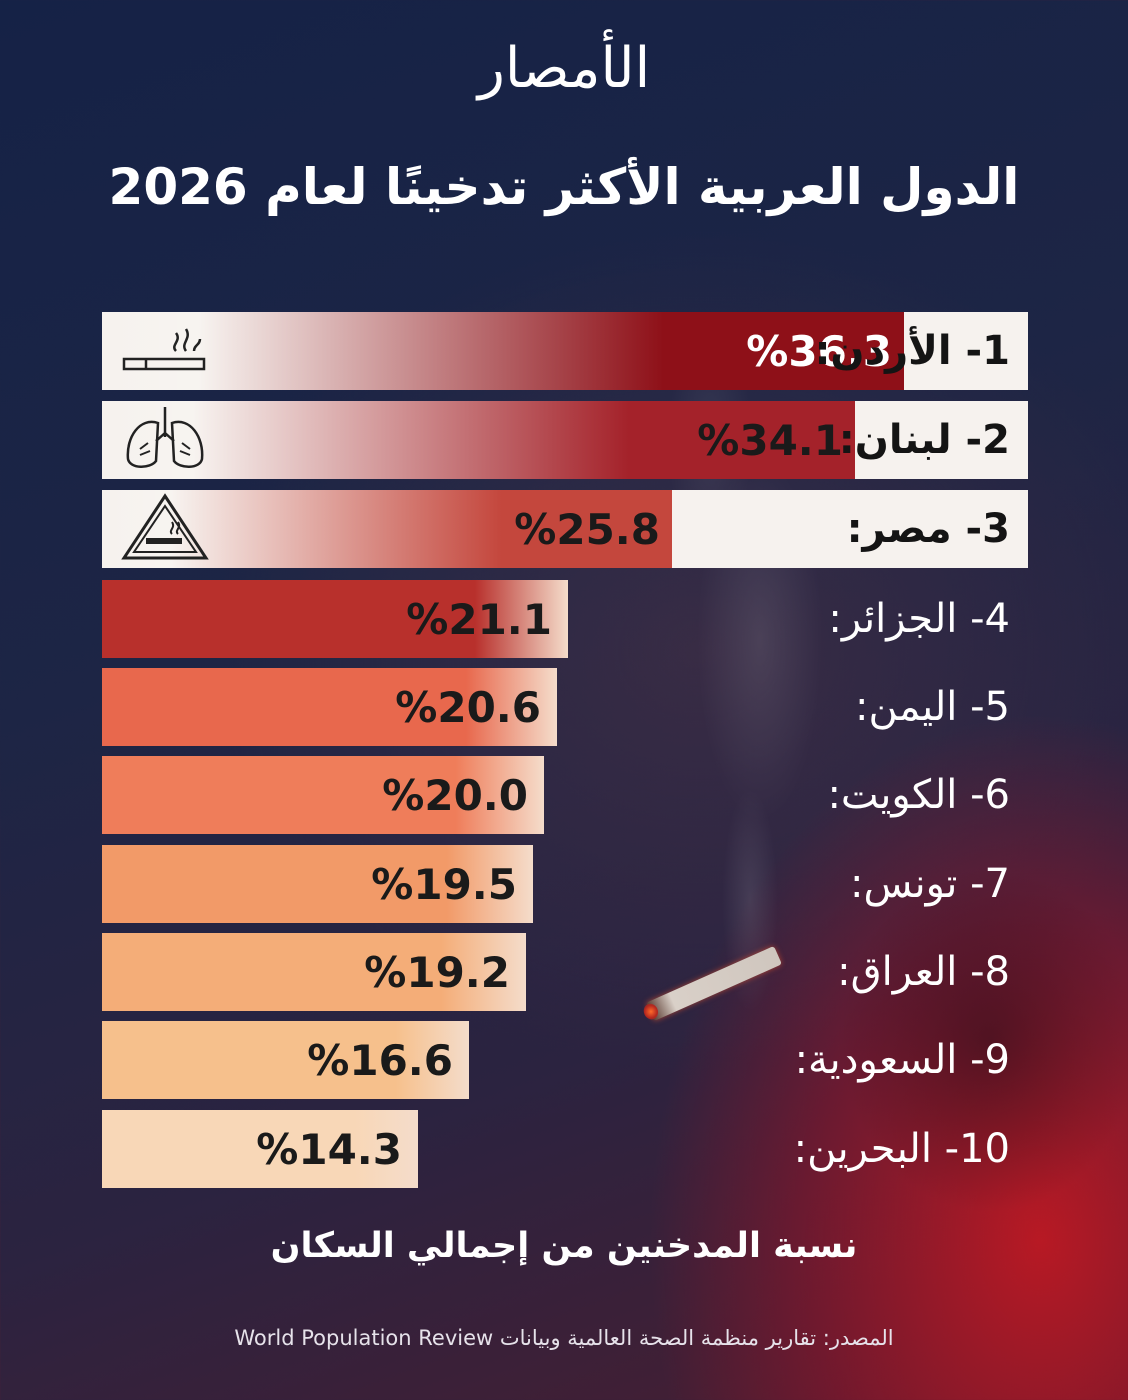 The image size is (1128, 1400). I want to click on category-label: 4- الجزائر:, so click(919, 619).